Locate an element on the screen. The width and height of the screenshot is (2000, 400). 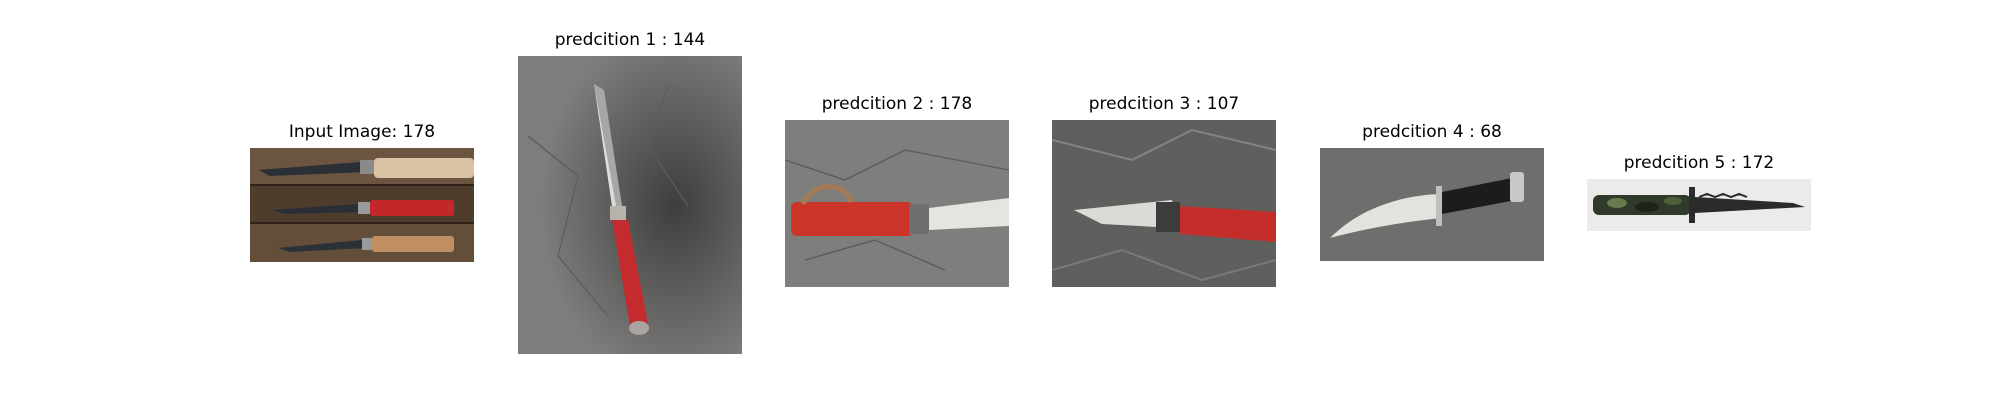
prediction-5-image is located at coordinates (1699, 205).